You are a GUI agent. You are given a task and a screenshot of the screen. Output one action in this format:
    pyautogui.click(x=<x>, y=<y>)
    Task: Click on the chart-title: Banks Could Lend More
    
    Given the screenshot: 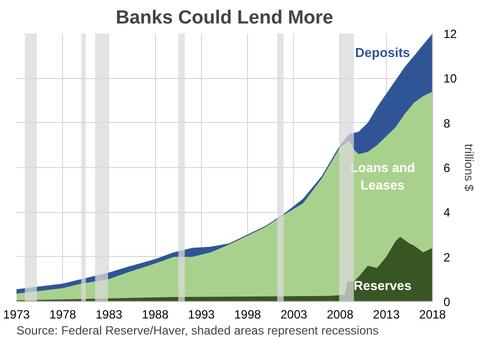 What is the action you would take?
    pyautogui.click(x=225, y=18)
    